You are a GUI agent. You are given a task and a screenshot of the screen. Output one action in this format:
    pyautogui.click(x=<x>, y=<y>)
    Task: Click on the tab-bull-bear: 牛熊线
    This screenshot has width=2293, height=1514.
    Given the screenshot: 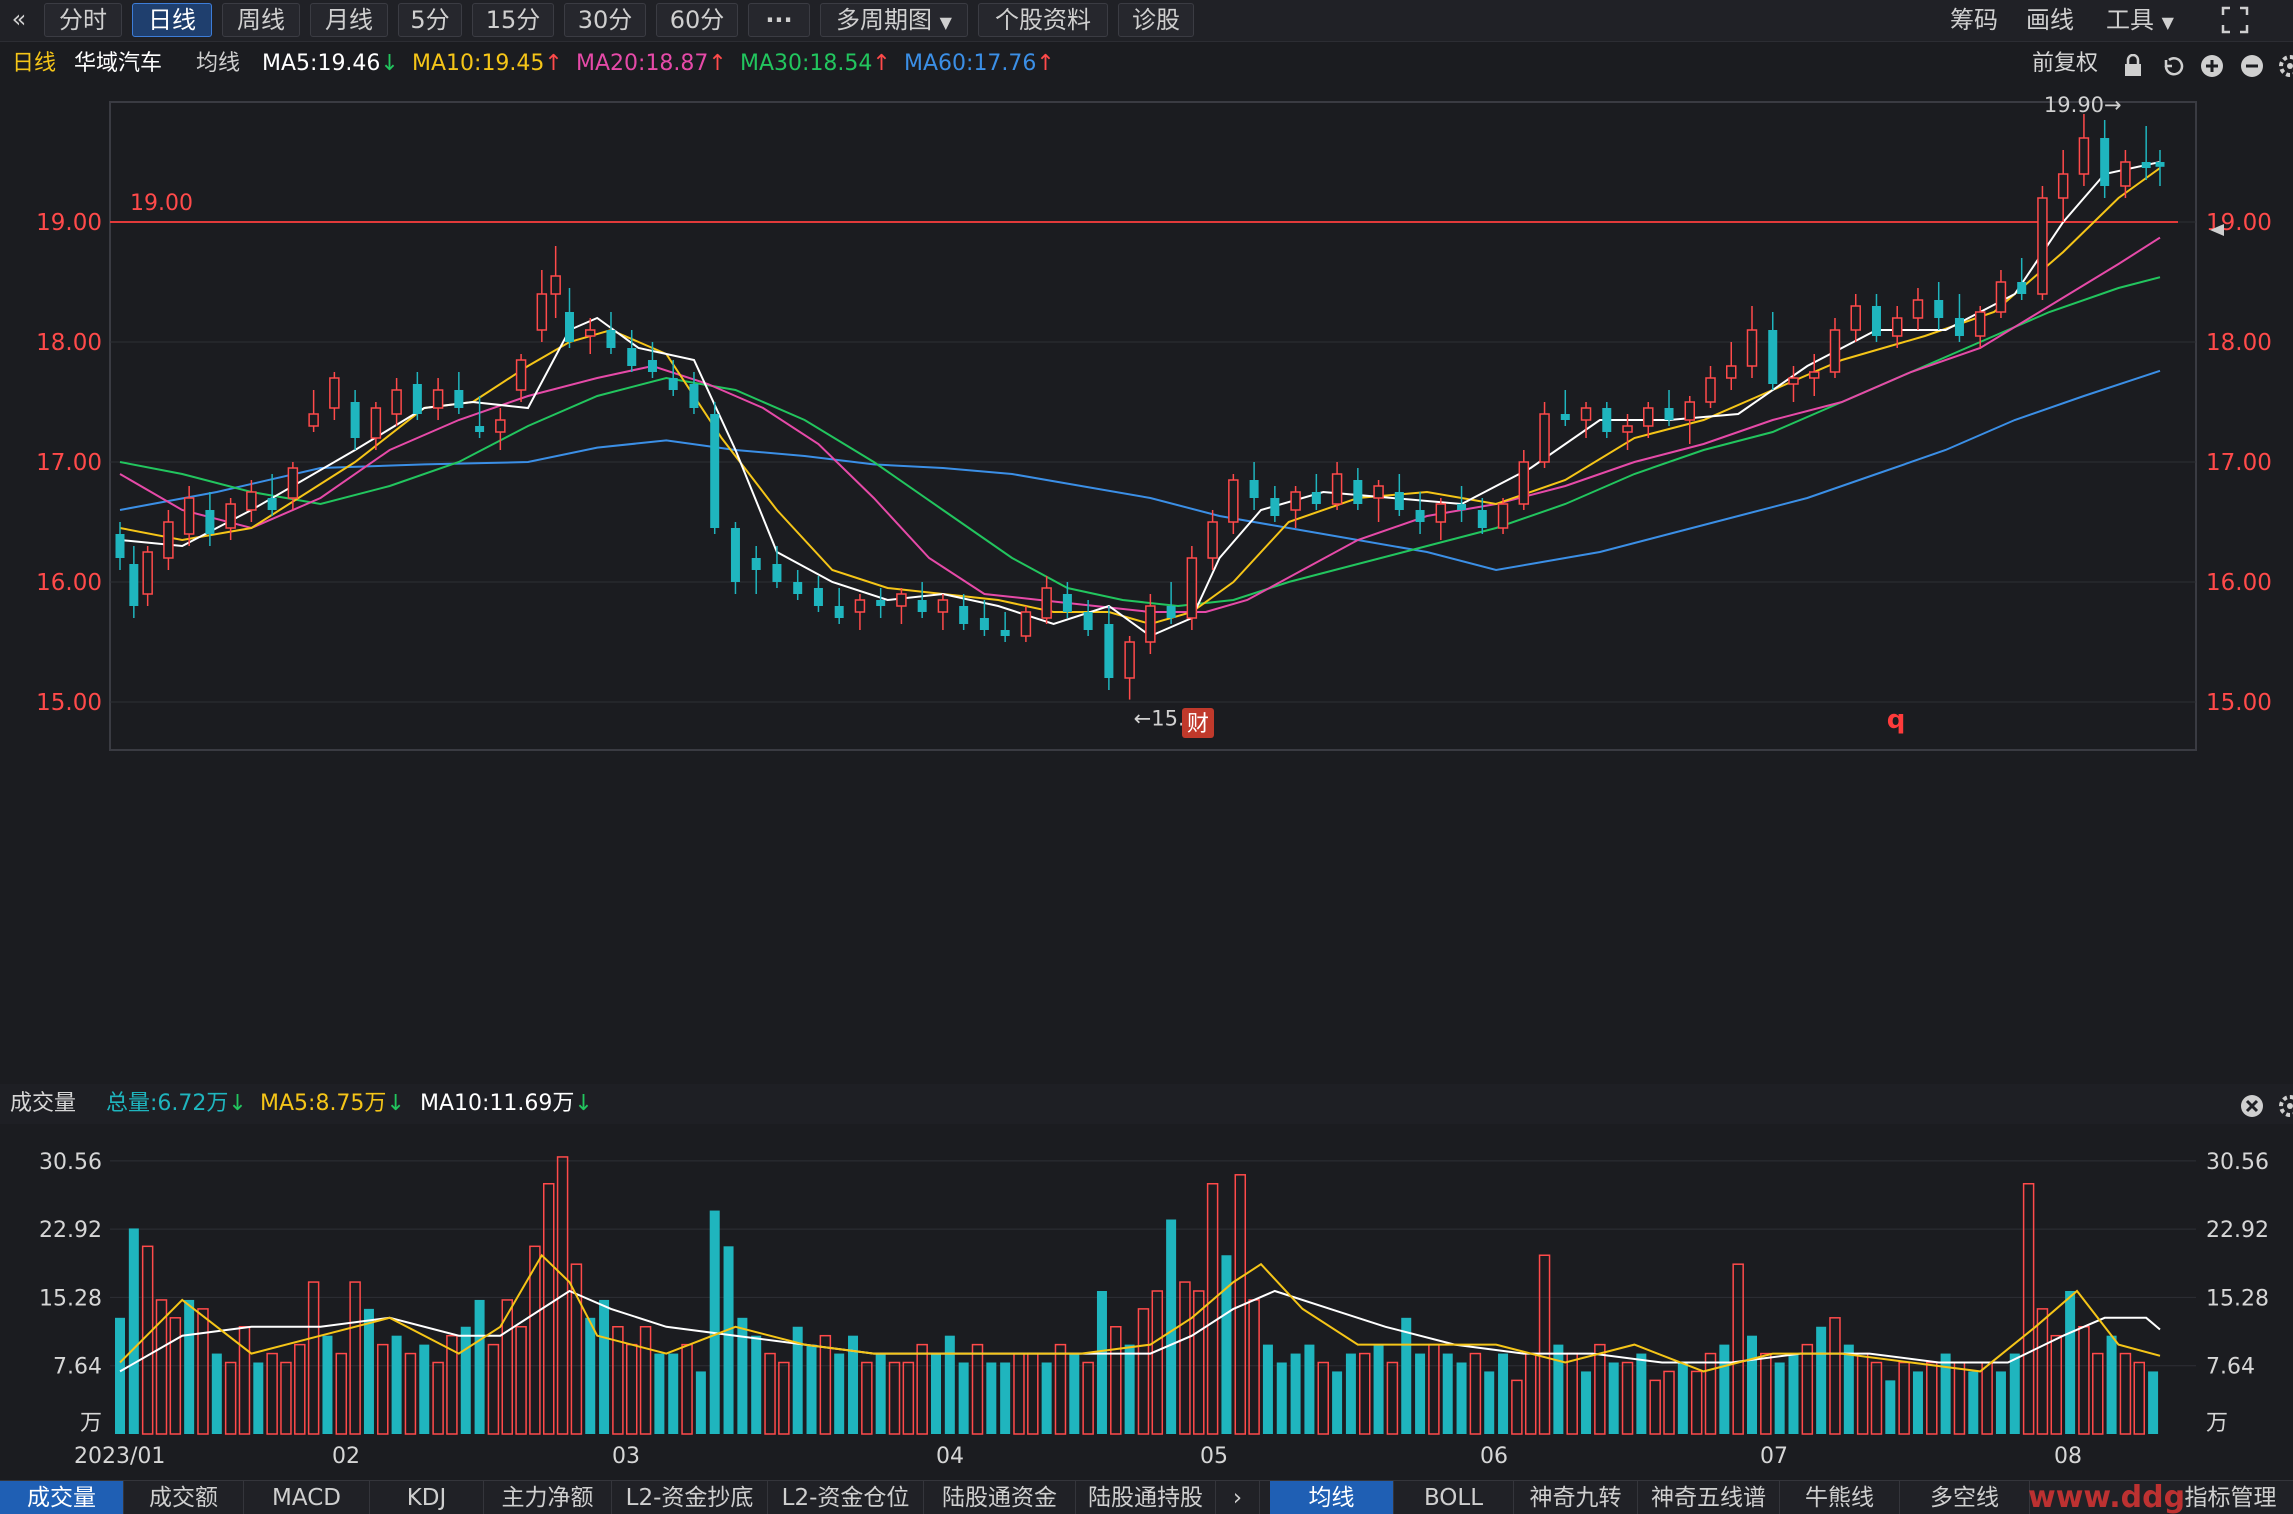 What is the action you would take?
    pyautogui.click(x=1840, y=1497)
    